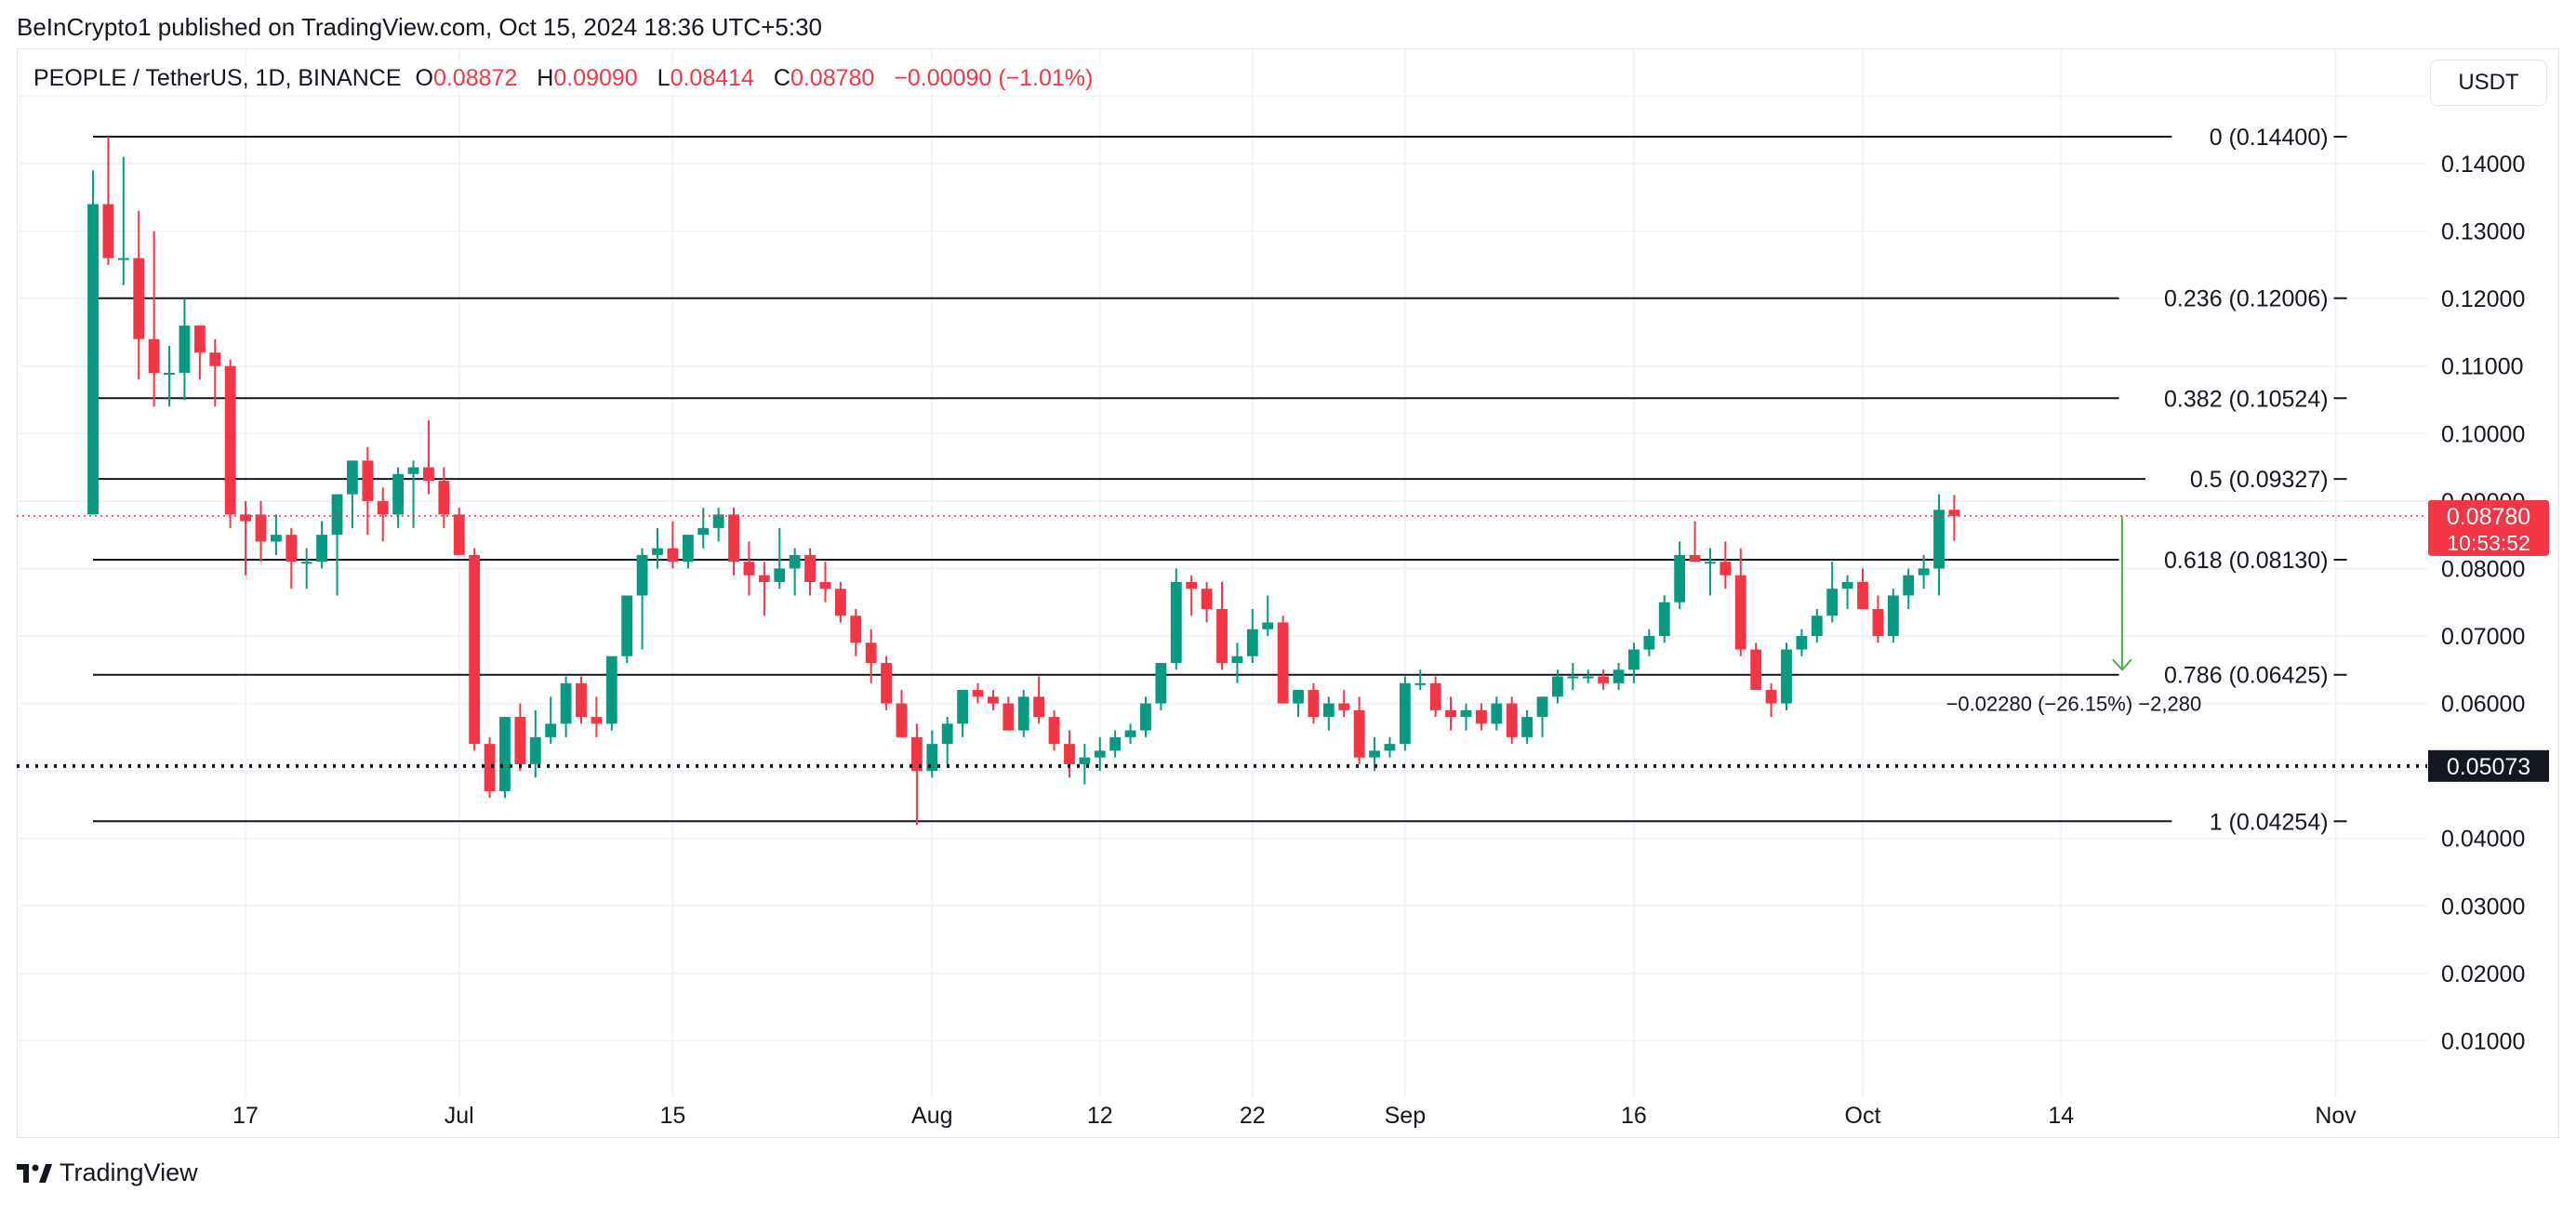 The image size is (2576, 1205). I want to click on symbol-name: PEOPLE / TetherUS, 1D, BINANCE, so click(217, 78).